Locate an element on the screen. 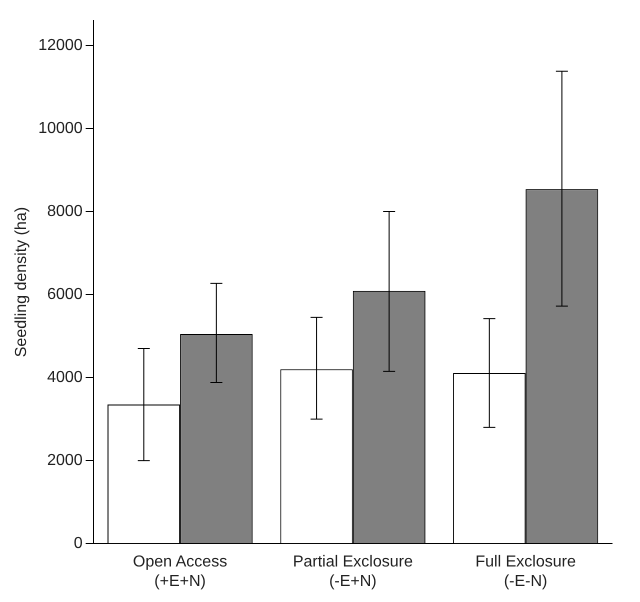 The width and height of the screenshot is (640, 602). x-tick-label: Full Exclosure (-E-N) is located at coordinates (525, 572).